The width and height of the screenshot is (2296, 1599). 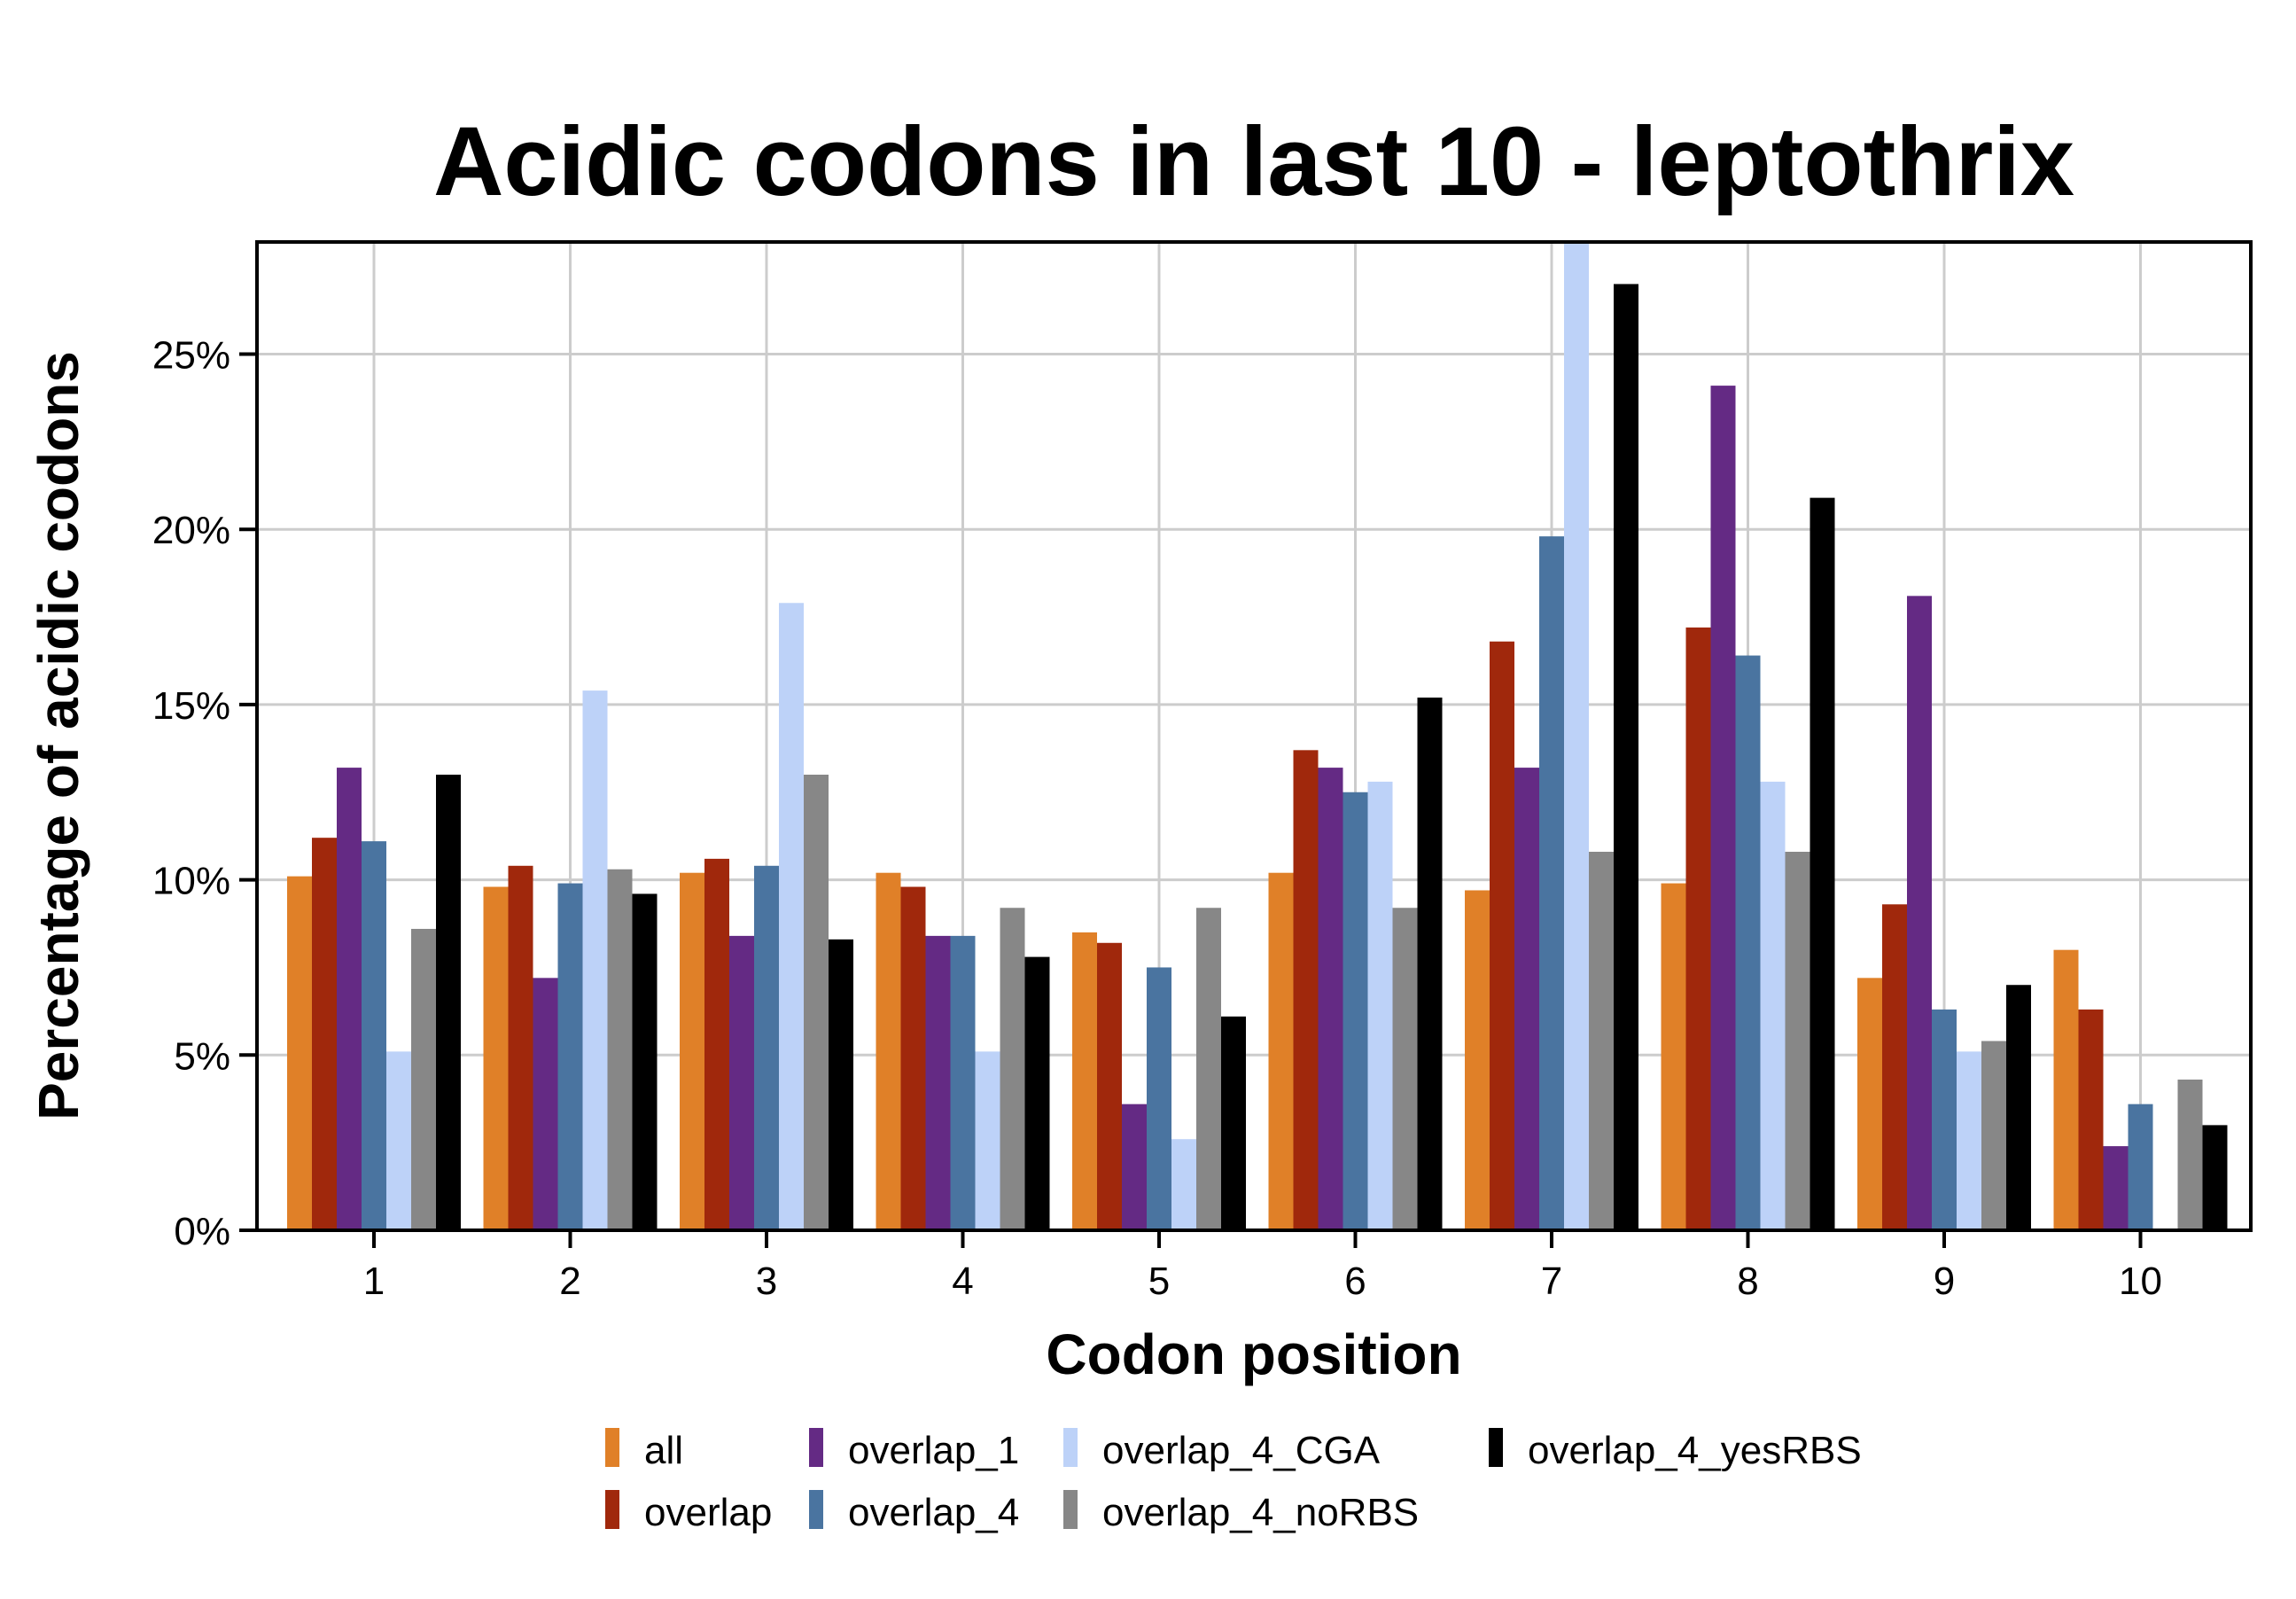 I want to click on x-tick-label: 5, so click(x=1159, y=1281).